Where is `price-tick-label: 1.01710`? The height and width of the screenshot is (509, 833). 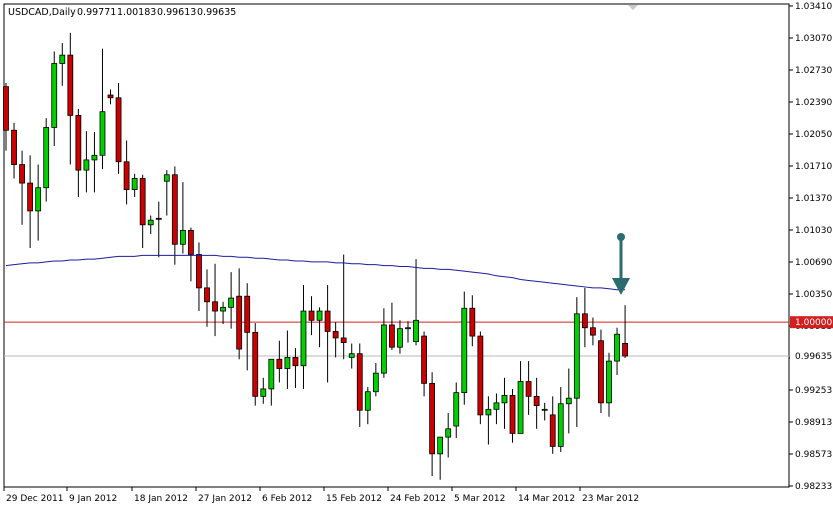 price-tick-label: 1.01710 is located at coordinates (813, 167).